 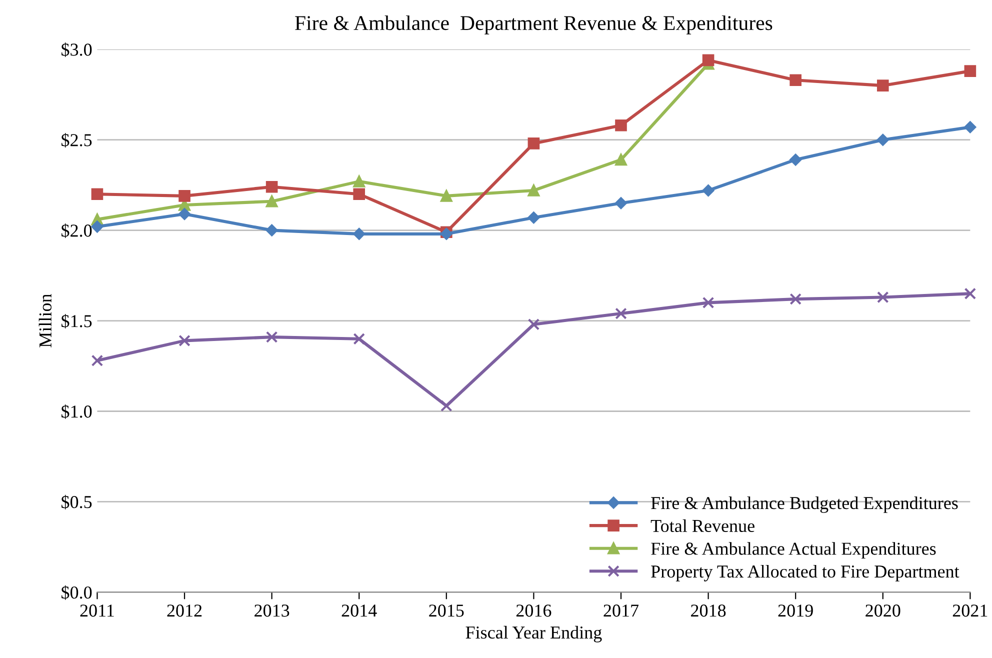 What do you see at coordinates (970, 610) in the screenshot?
I see `x-tick-label: 2021` at bounding box center [970, 610].